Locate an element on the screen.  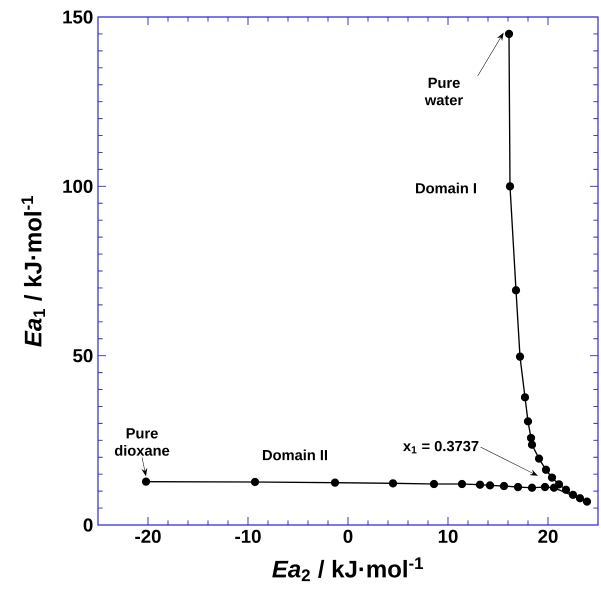
x-tick-label: -20 is located at coordinates (148, 536).